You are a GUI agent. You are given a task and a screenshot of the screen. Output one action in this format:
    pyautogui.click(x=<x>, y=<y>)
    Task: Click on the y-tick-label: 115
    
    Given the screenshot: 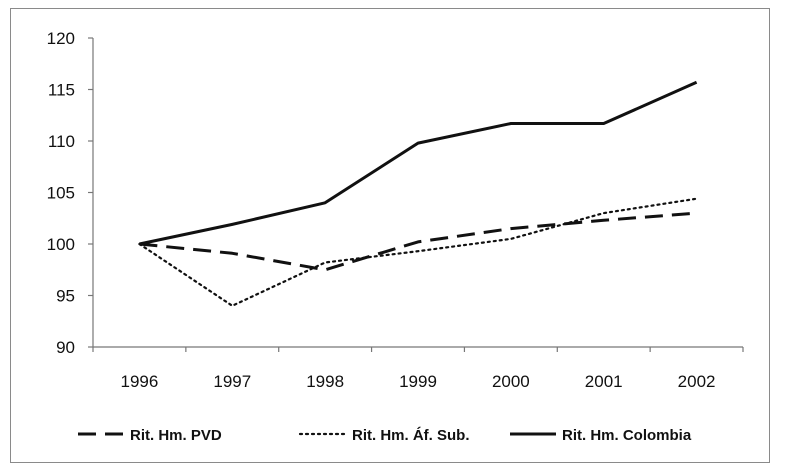 What is the action you would take?
    pyautogui.click(x=61, y=90)
    